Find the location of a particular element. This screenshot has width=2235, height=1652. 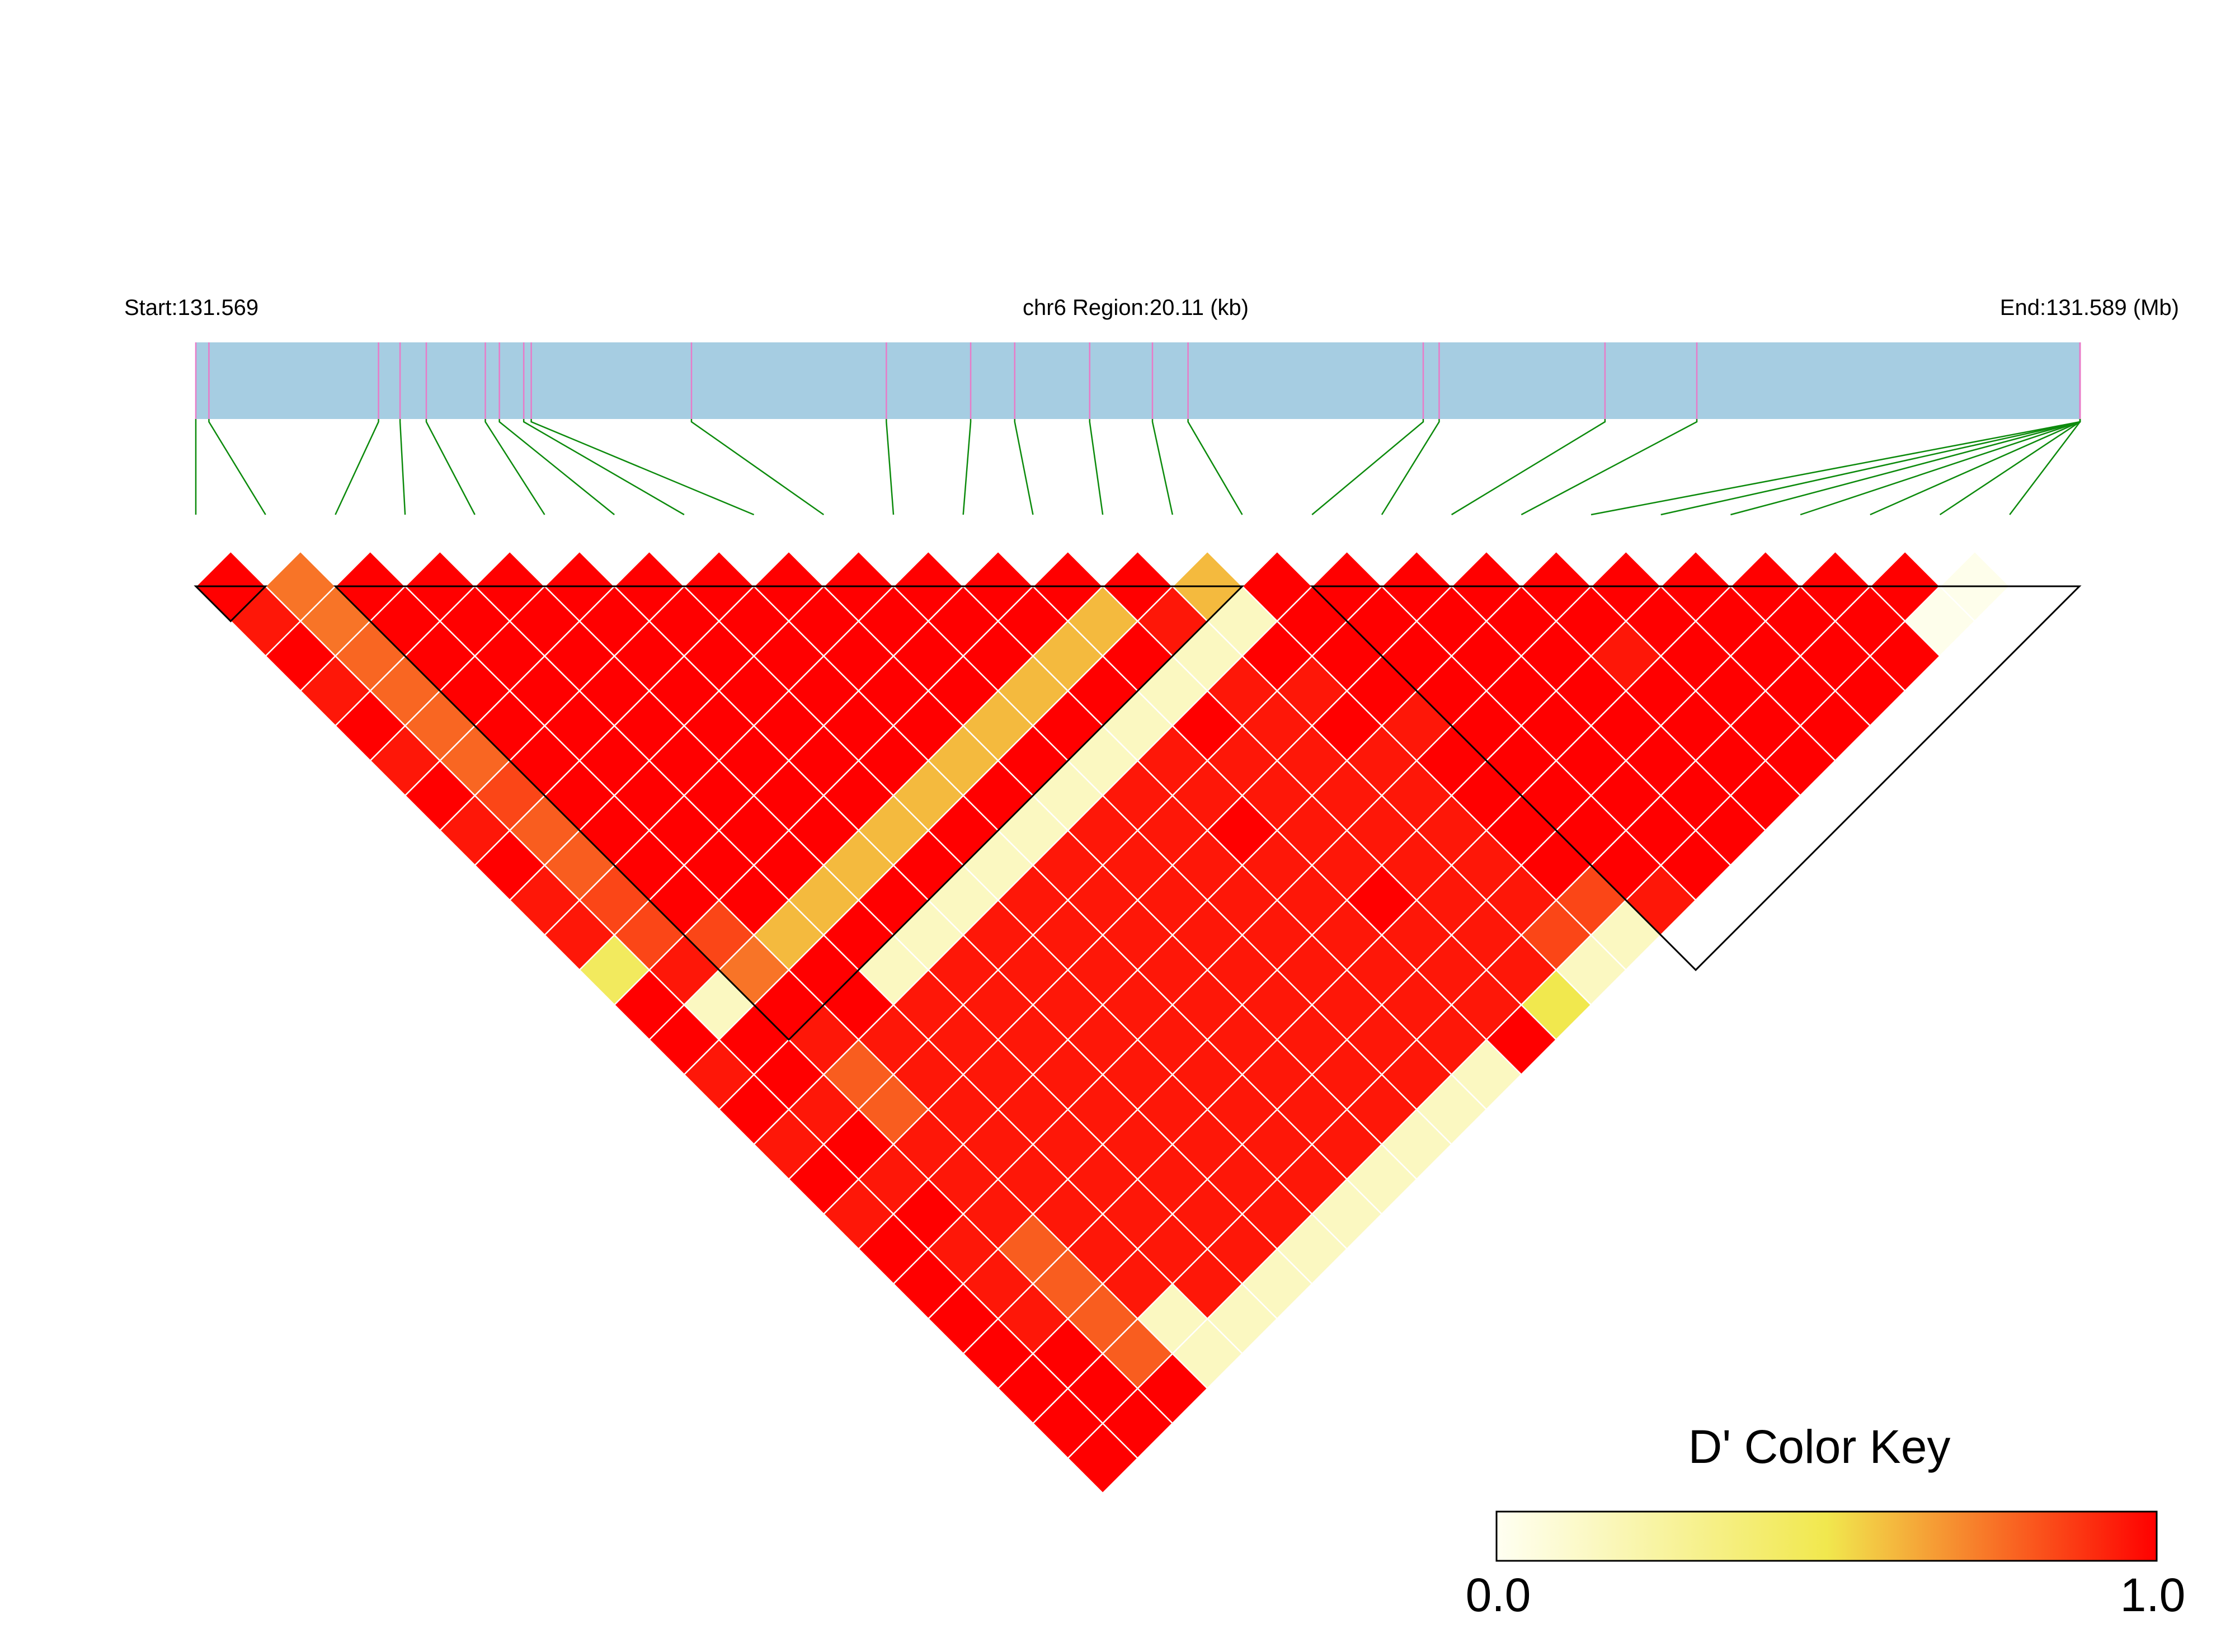

ld-cell is located at coordinates (1102, 1458).